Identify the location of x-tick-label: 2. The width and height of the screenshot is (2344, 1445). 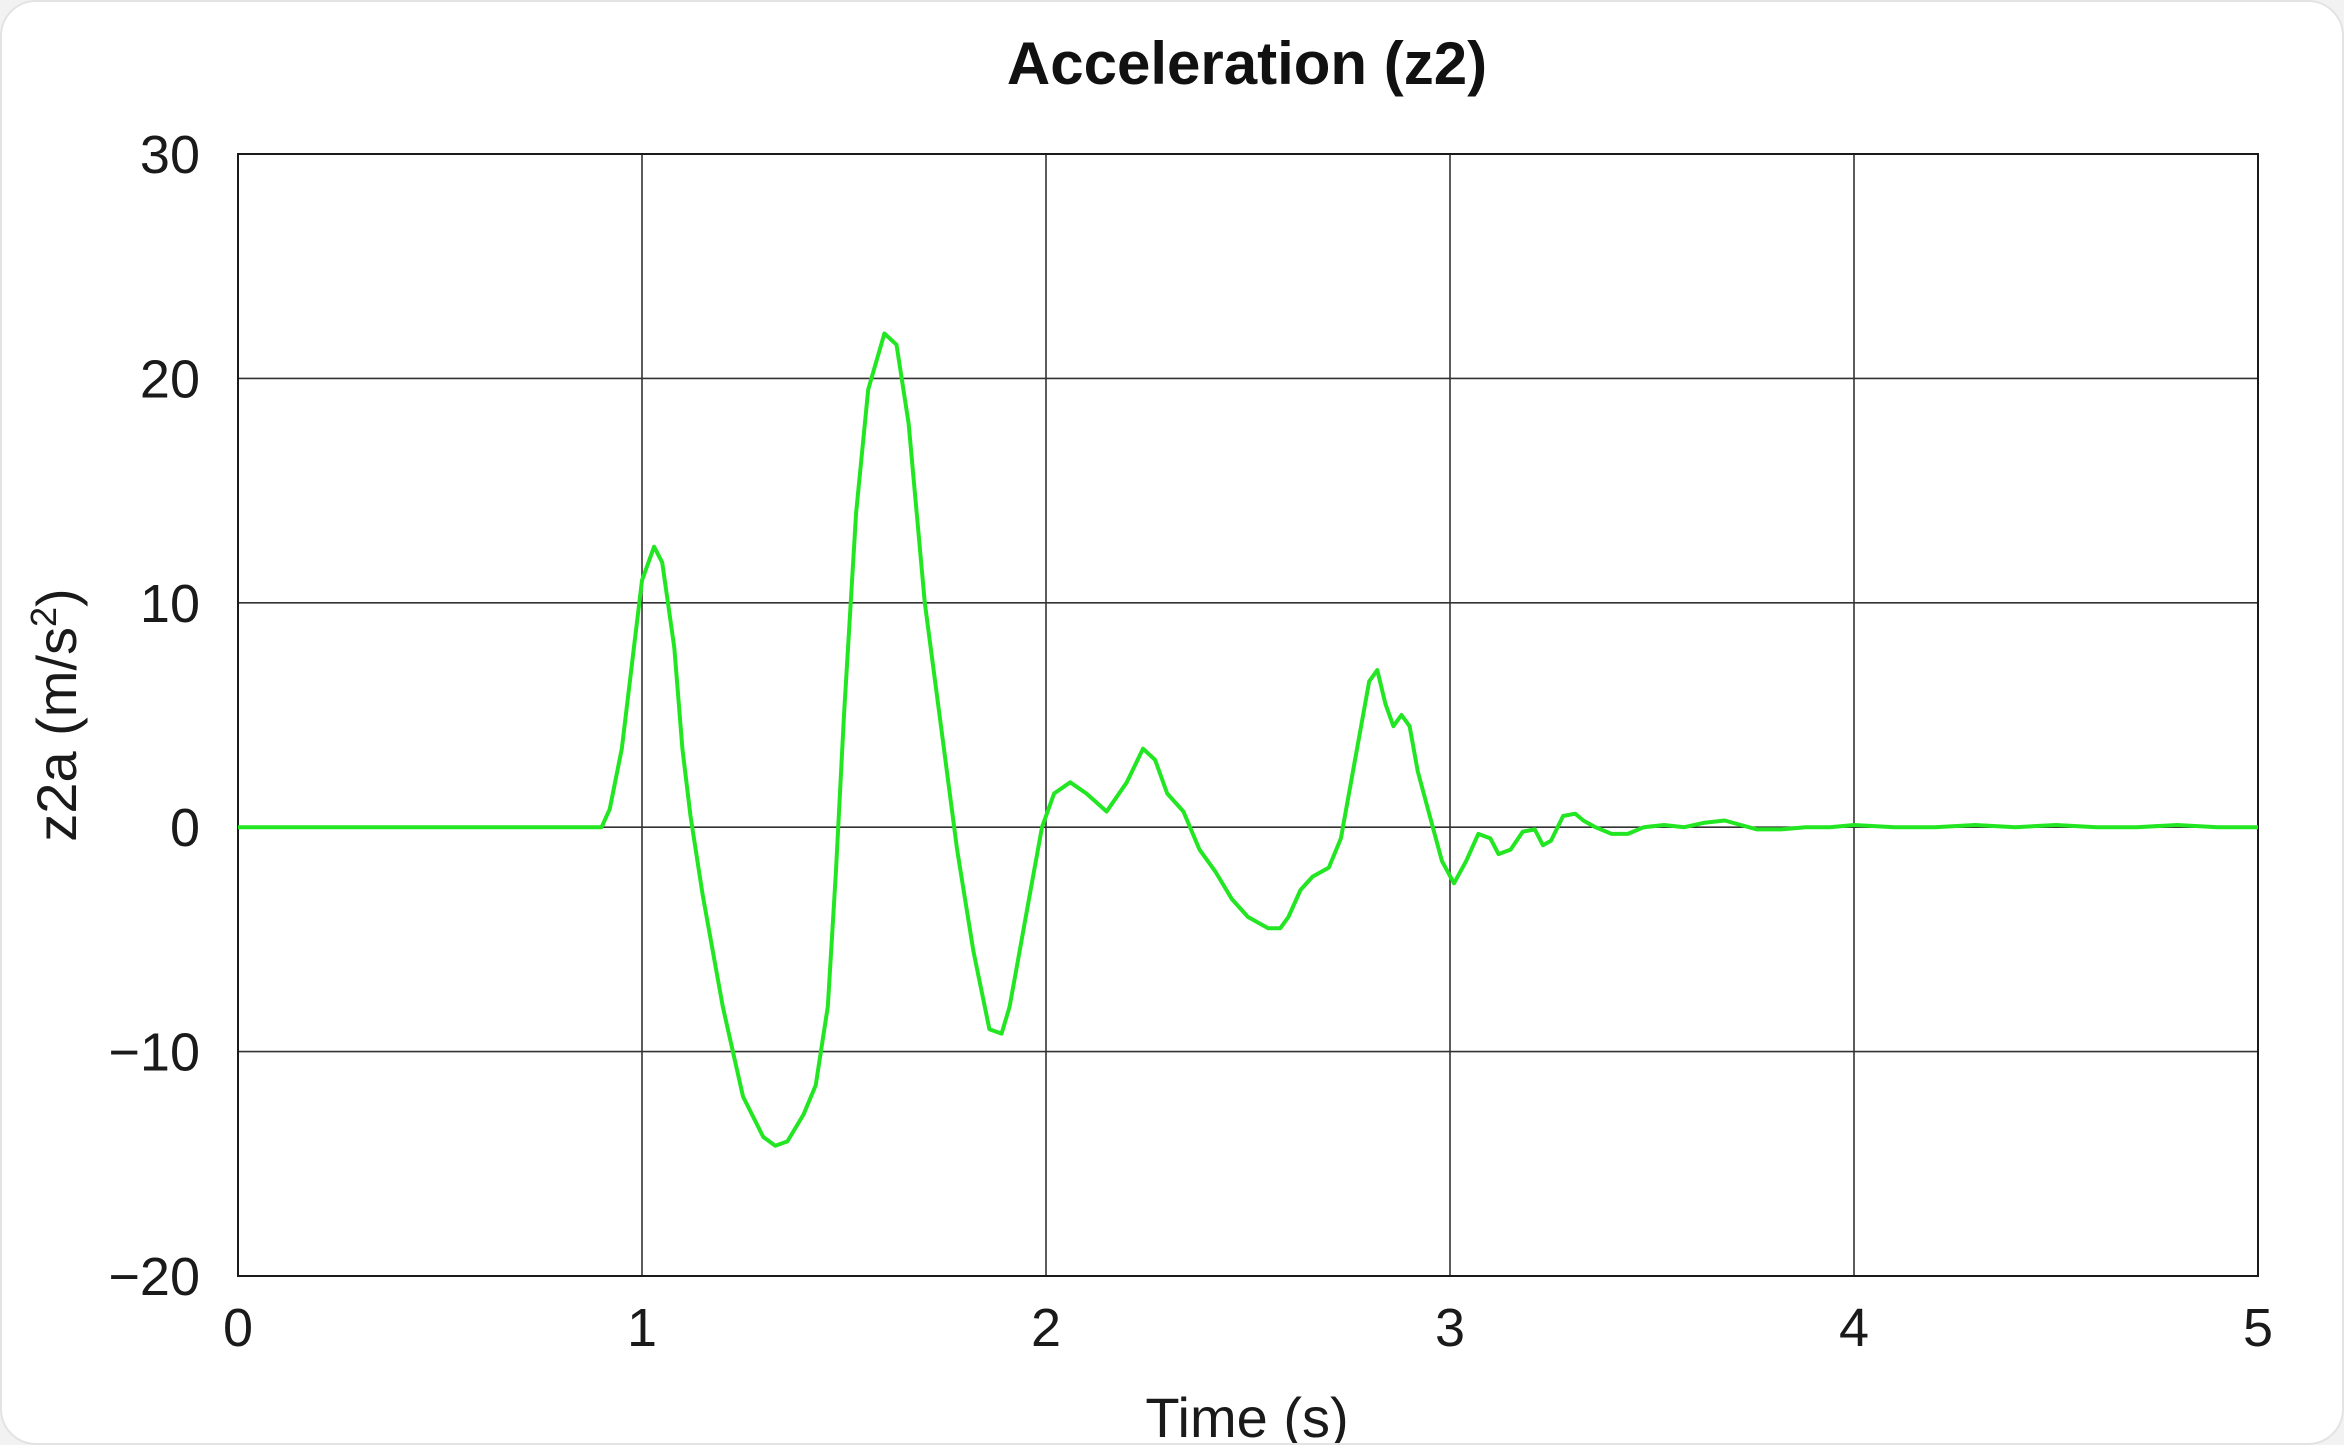
(1046, 1328).